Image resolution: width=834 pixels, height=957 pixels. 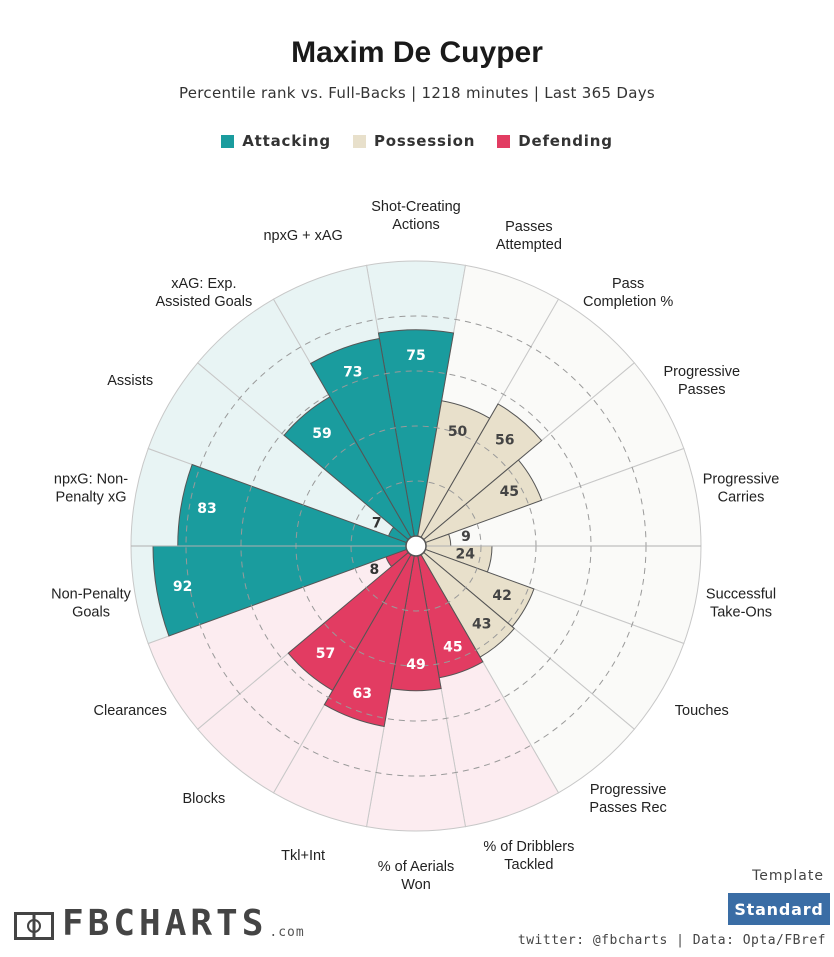 What do you see at coordinates (206, 509) in the screenshot?
I see `value-label: 83` at bounding box center [206, 509].